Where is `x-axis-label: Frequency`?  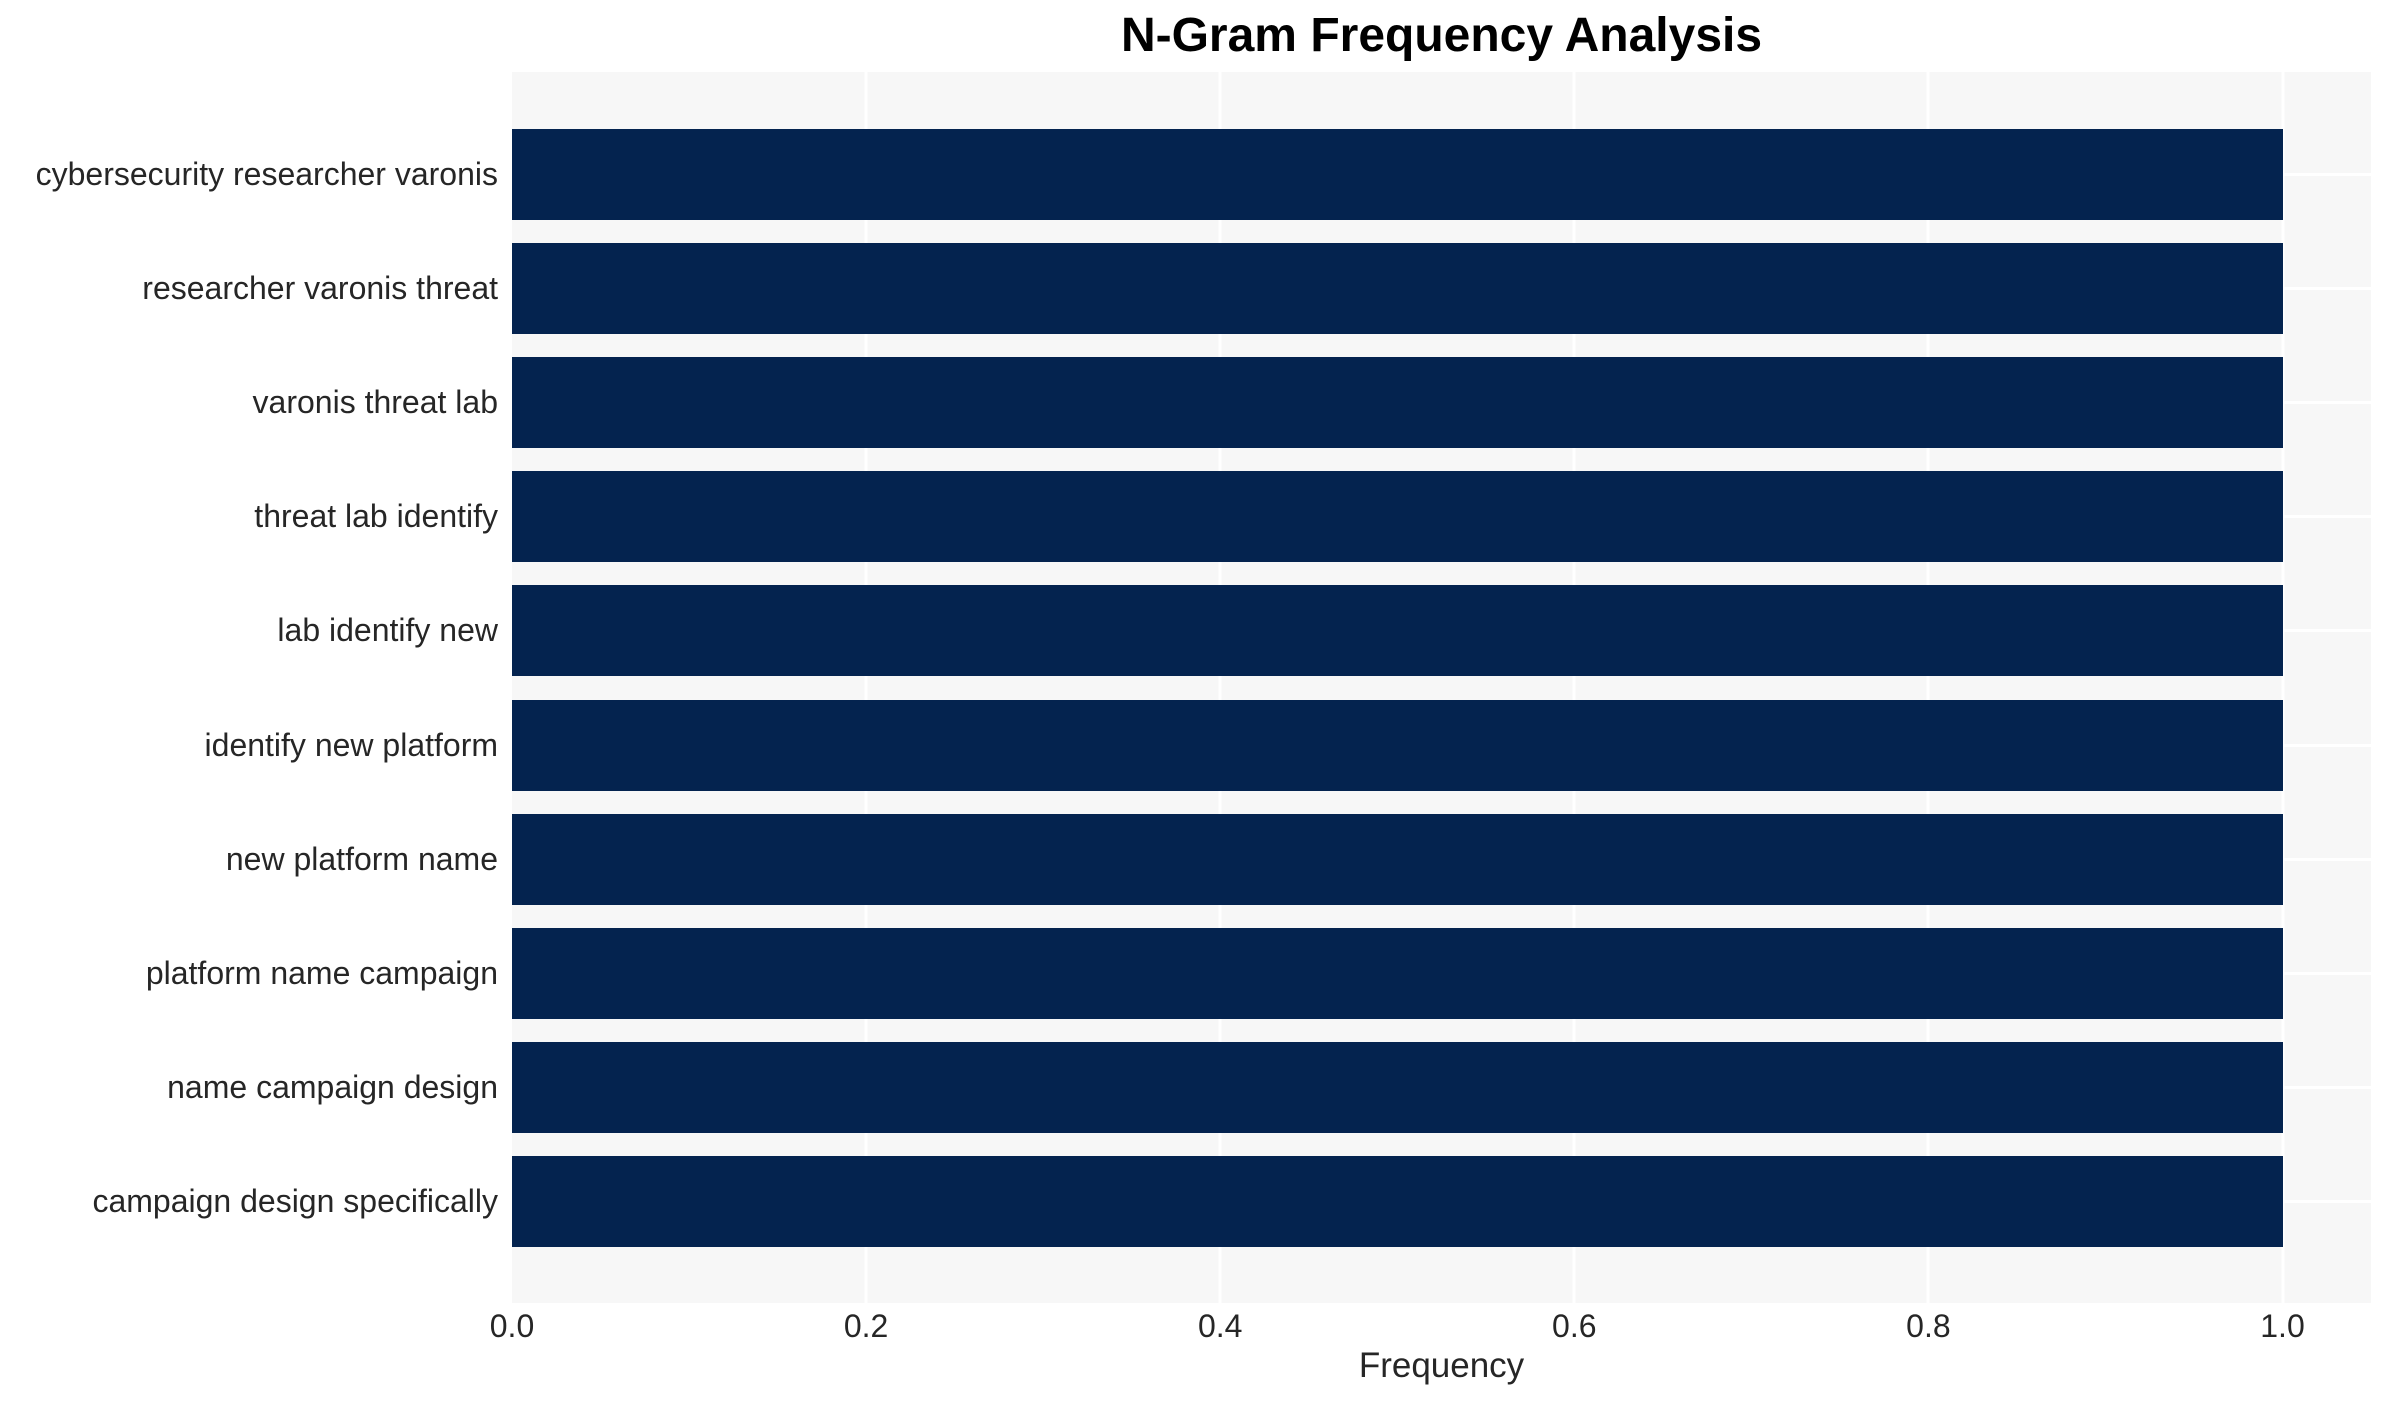
x-axis-label: Frequency is located at coordinates (1441, 1365).